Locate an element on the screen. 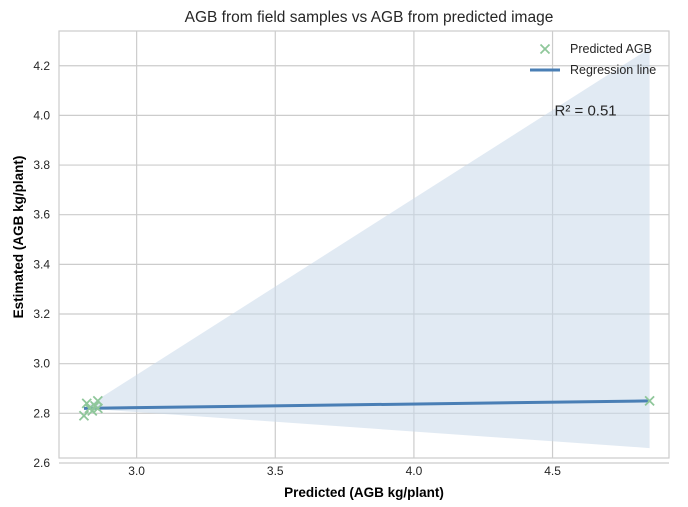 The image size is (688, 507). y-tick-label: 2.6 is located at coordinates (41, 463).